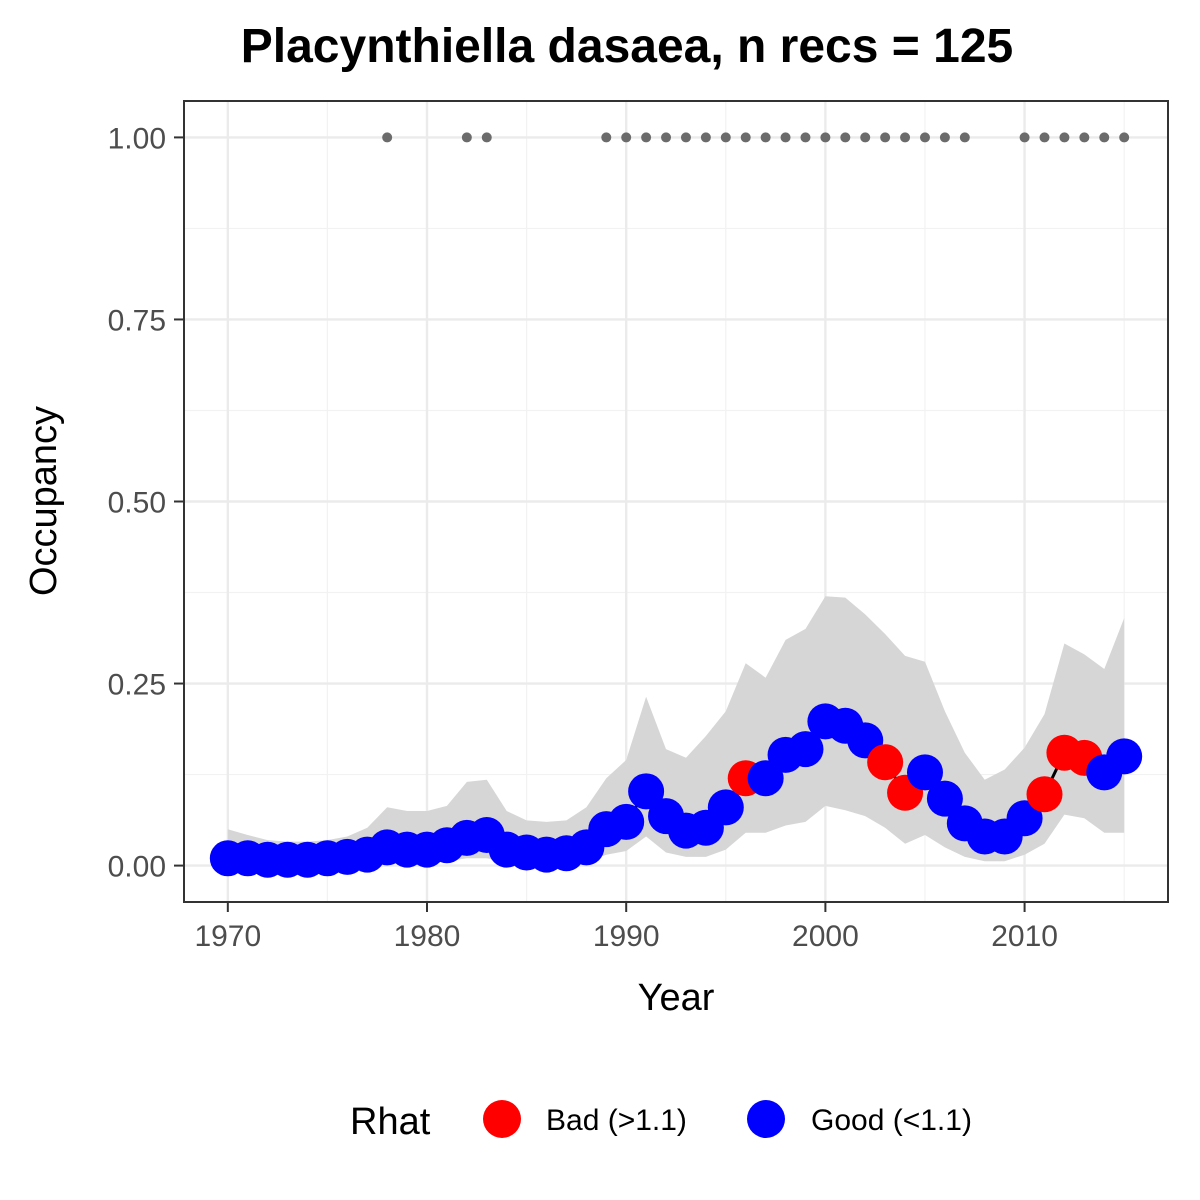  Describe the element at coordinates (227, 936) in the screenshot. I see `x-tick-label: 1970` at that location.